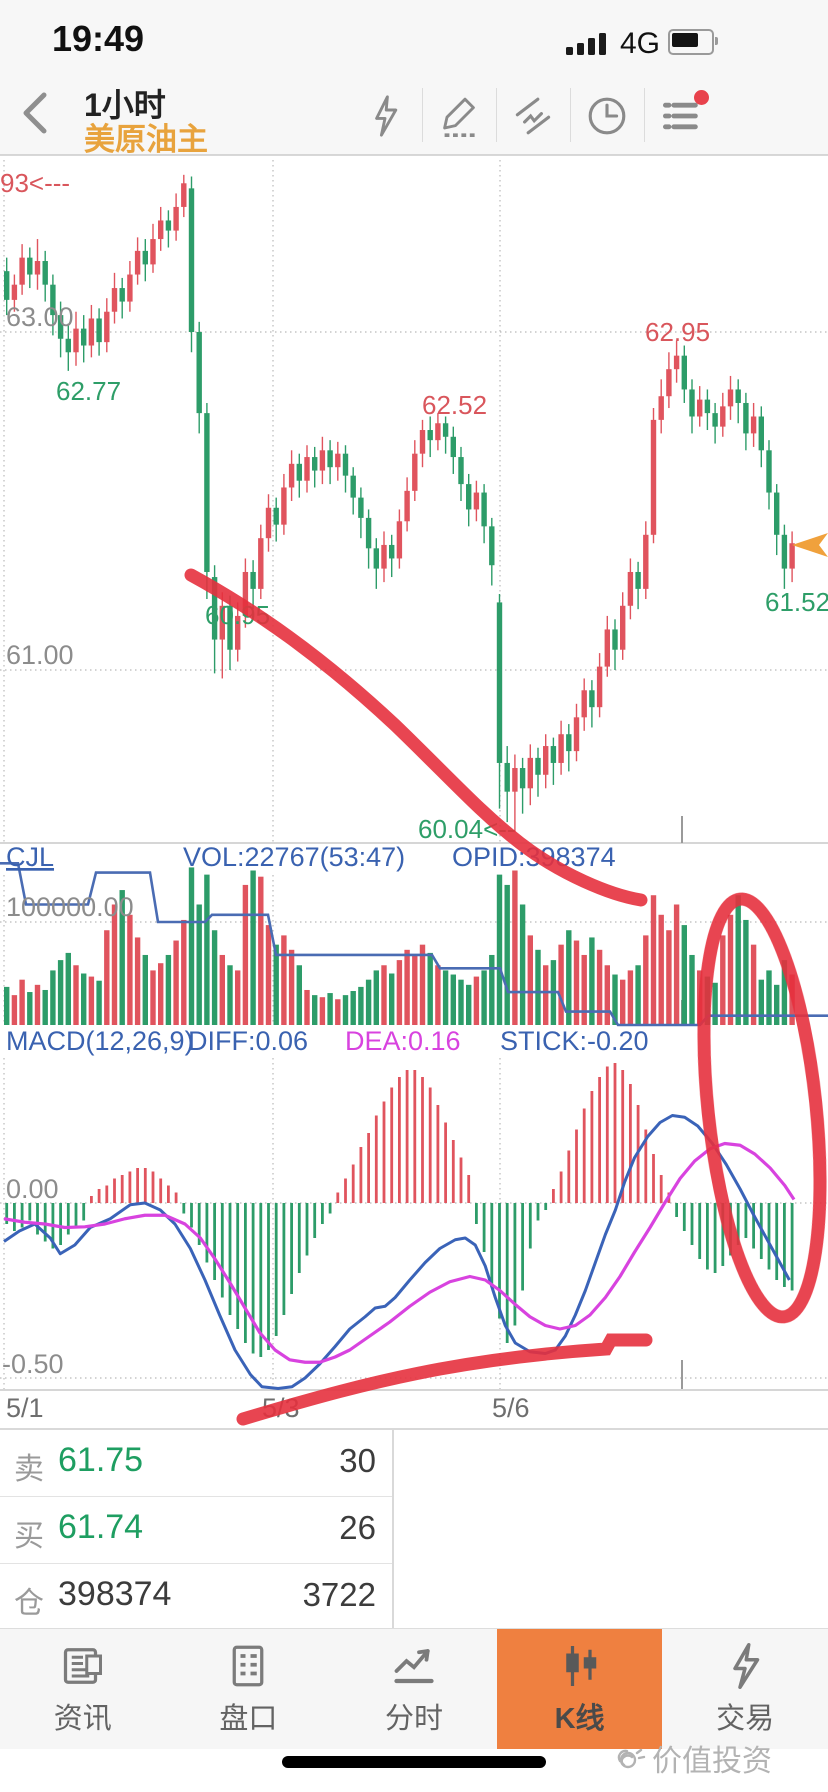 The height and width of the screenshot is (1792, 828). I want to click on network-type: 4G, so click(640, 43).